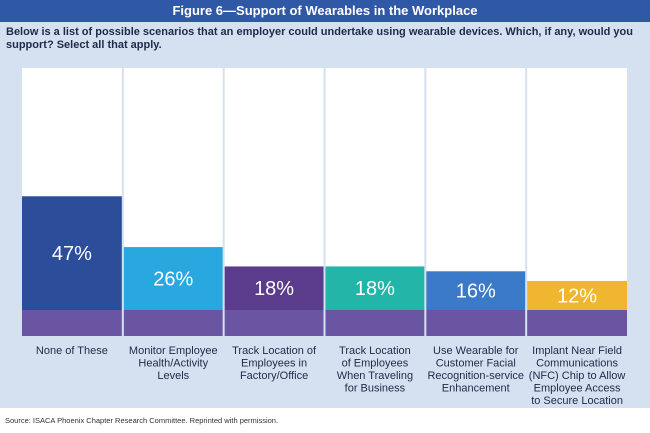 The width and height of the screenshot is (650, 433). What do you see at coordinates (375, 389) in the screenshot?
I see `category-label-line: for Business` at bounding box center [375, 389].